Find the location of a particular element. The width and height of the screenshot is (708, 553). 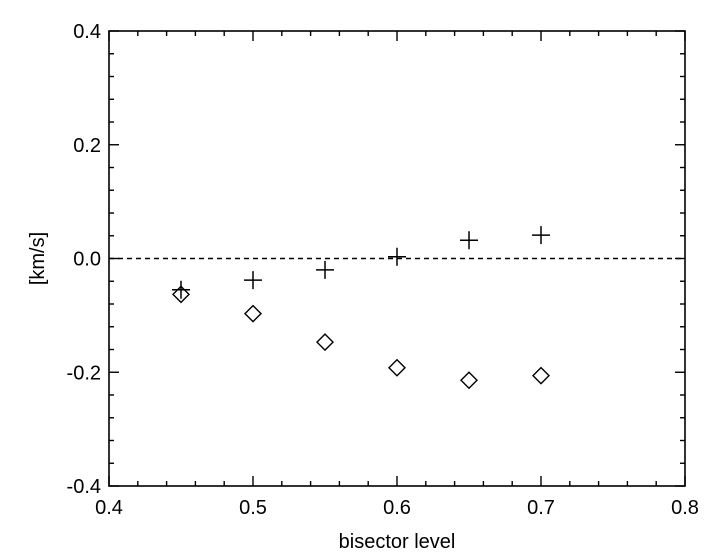

y-tick-label: 0.0 is located at coordinates (87, 260).